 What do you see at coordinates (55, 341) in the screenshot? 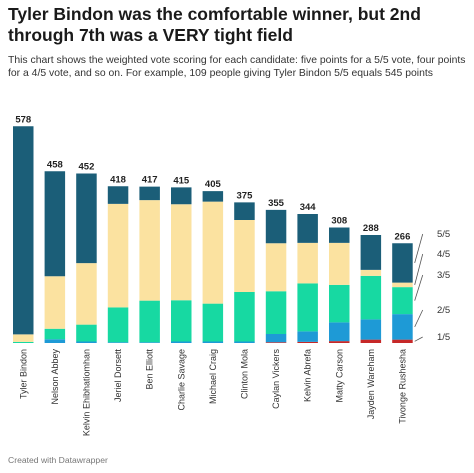
I see `bar-segment-2-5-nelson-abbey` at bounding box center [55, 341].